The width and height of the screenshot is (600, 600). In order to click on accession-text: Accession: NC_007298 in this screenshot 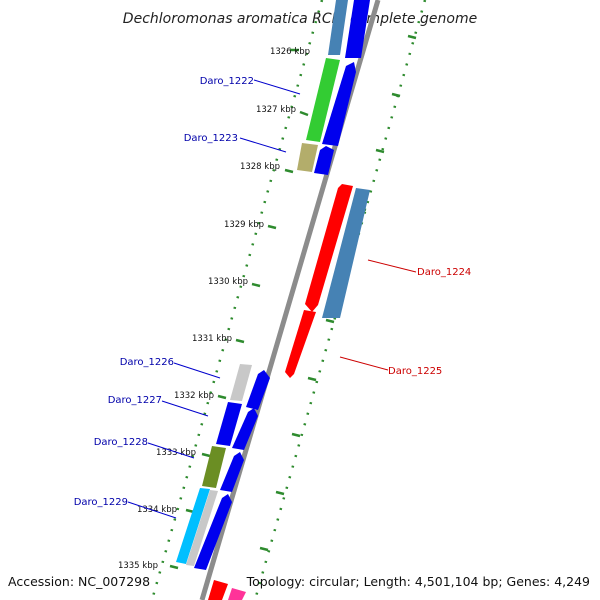, I will do `click(79, 581)`.